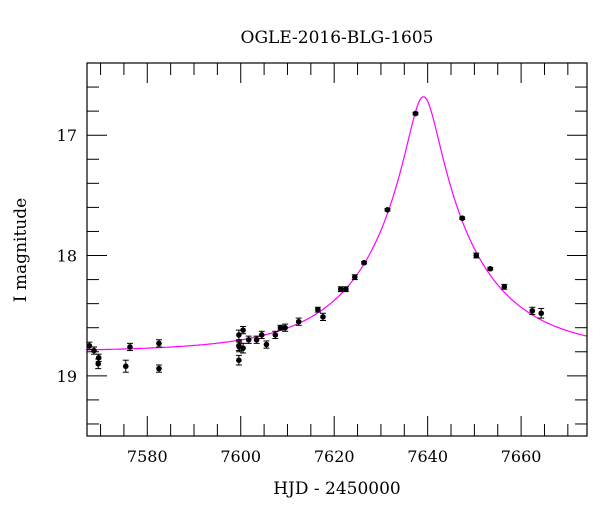 The width and height of the screenshot is (600, 516). Describe the element at coordinates (67, 376) in the screenshot. I see `y-tick-label: 19` at that location.